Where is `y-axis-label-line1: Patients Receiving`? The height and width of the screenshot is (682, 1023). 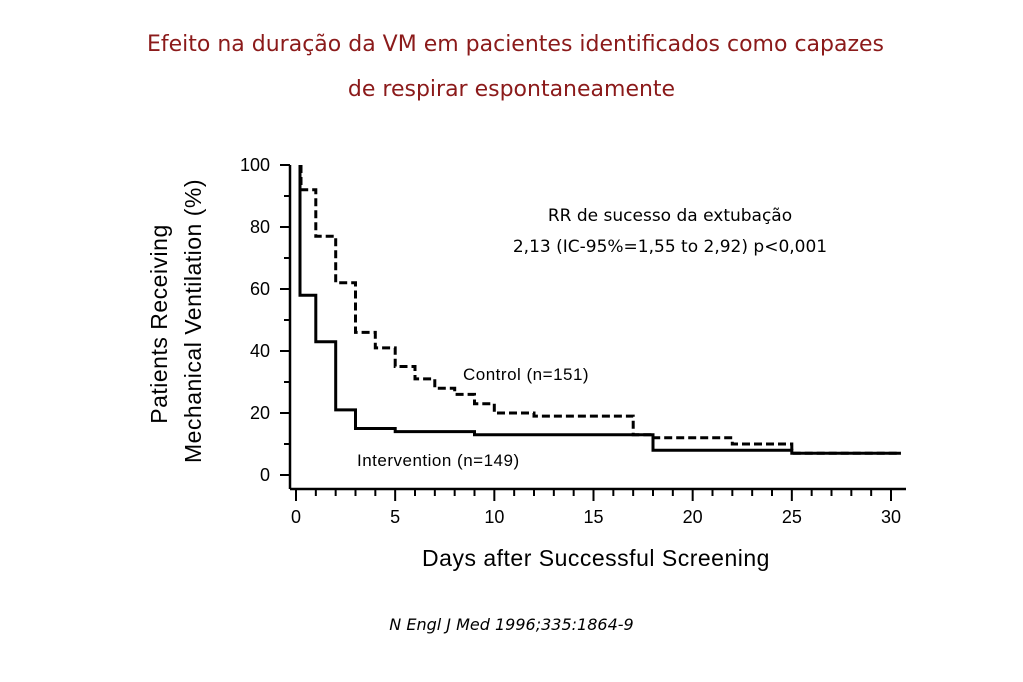
y-axis-label-line1: Patients Receiving is located at coordinates (159, 324).